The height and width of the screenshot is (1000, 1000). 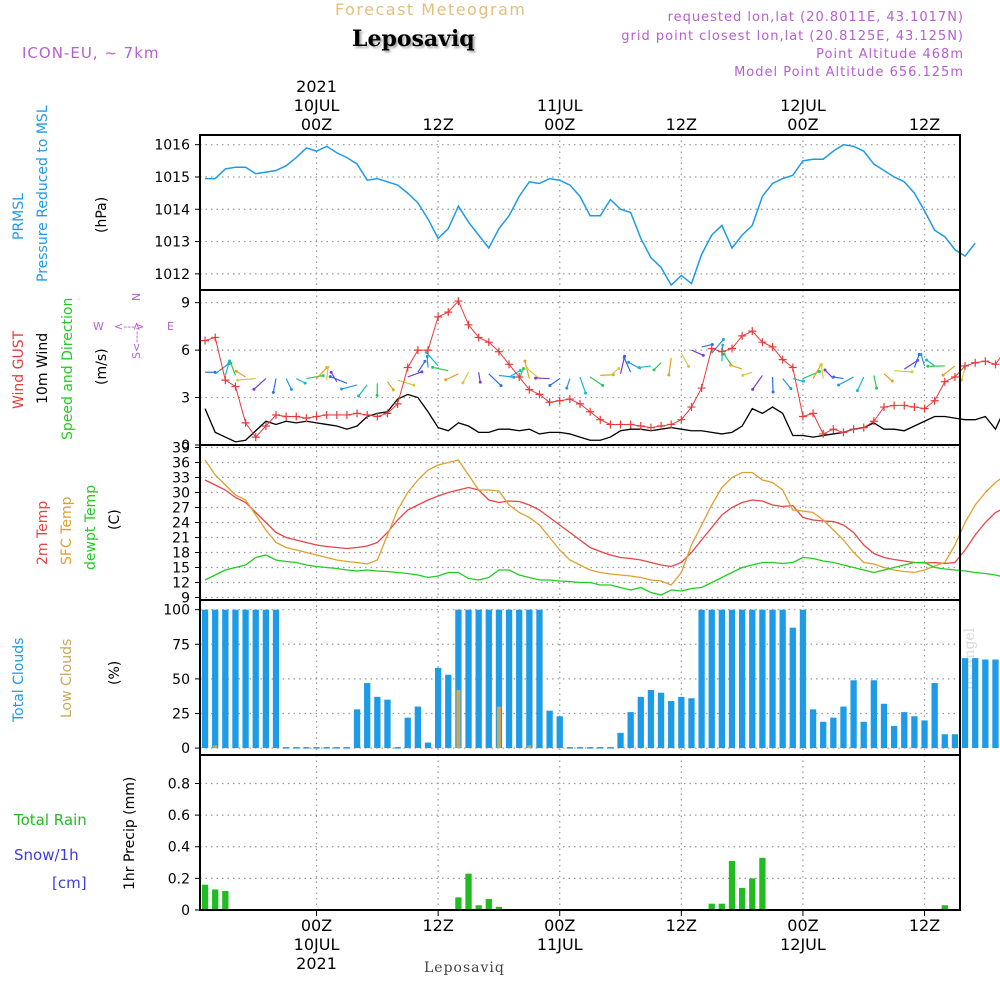 I want to click on compass-e: E, so click(x=170, y=326).